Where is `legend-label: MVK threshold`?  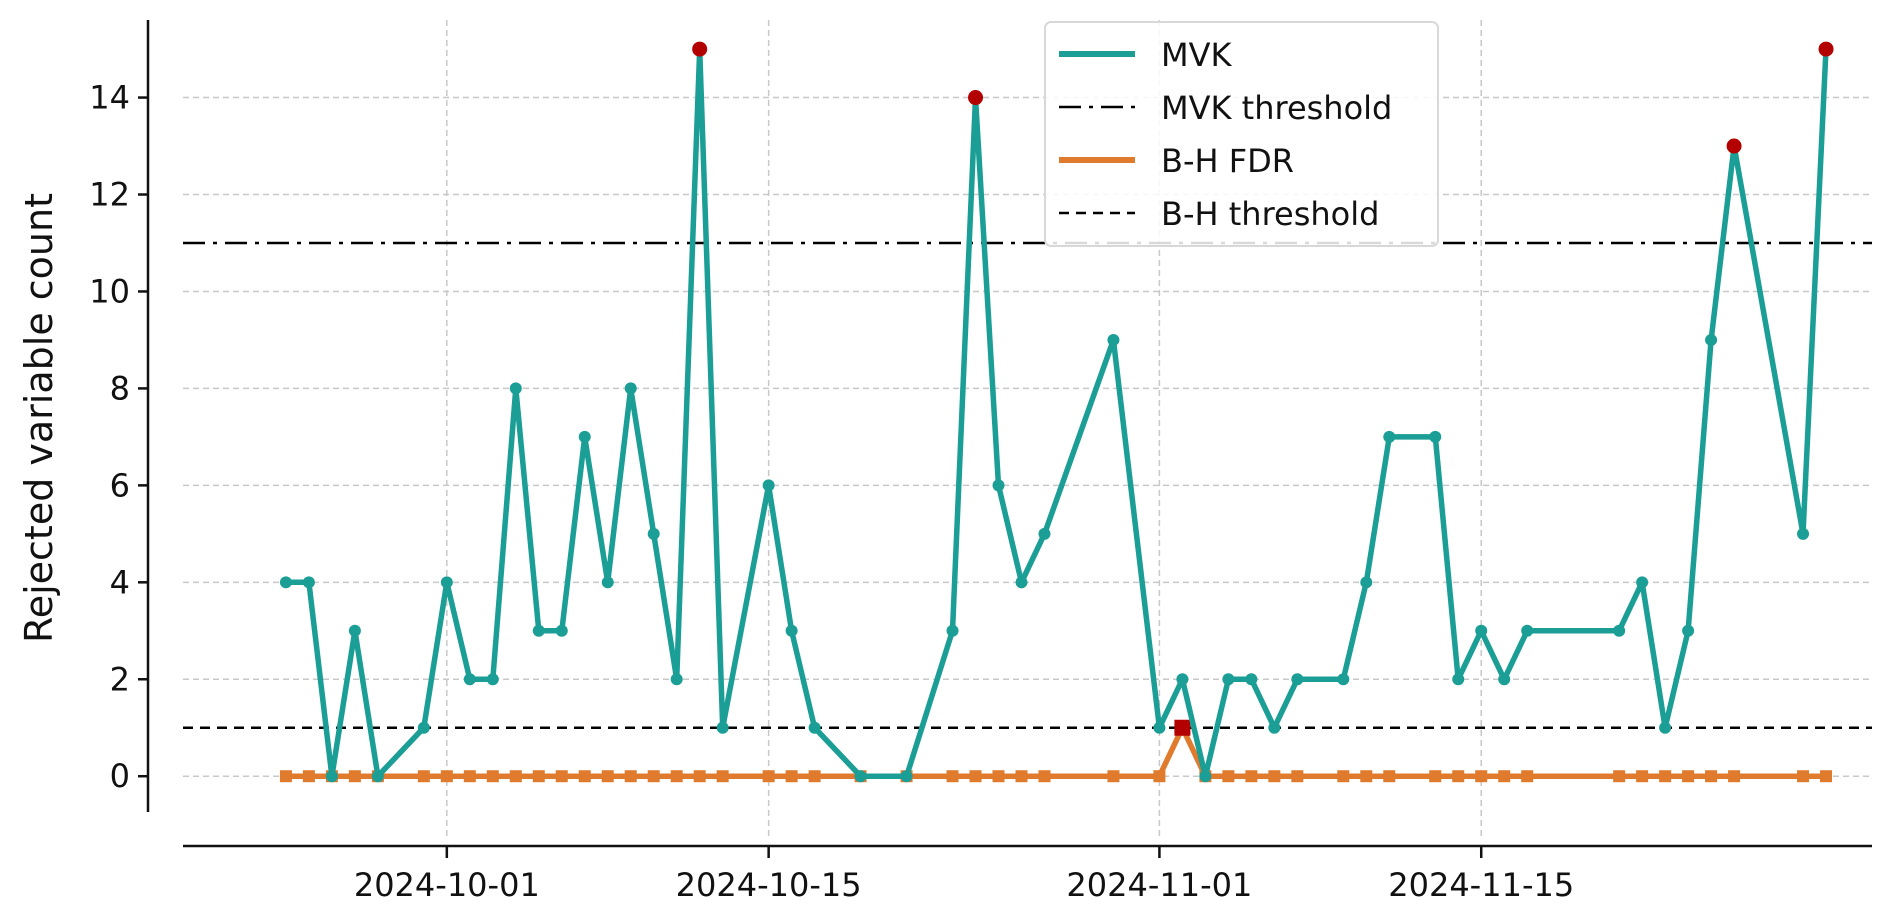
legend-label: MVK threshold is located at coordinates (1276, 108).